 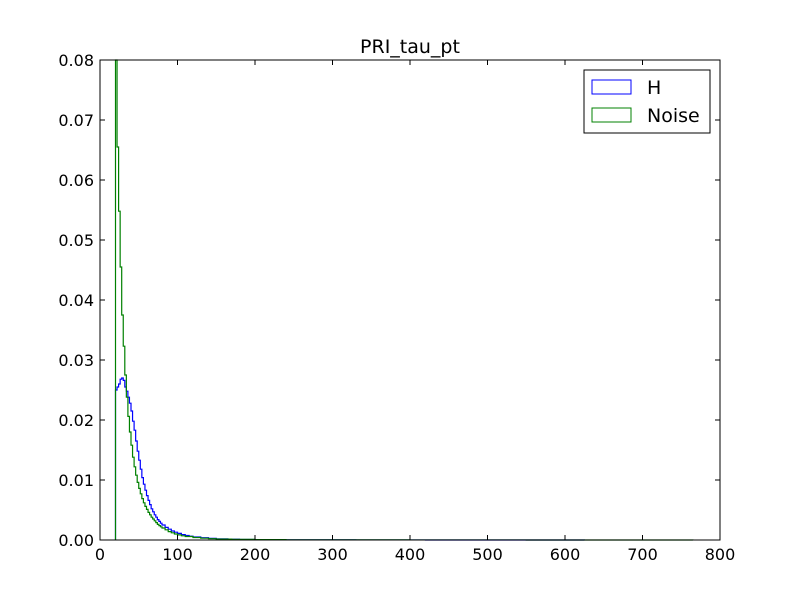 I want to click on legend-swatch-noise, so click(x=611, y=115).